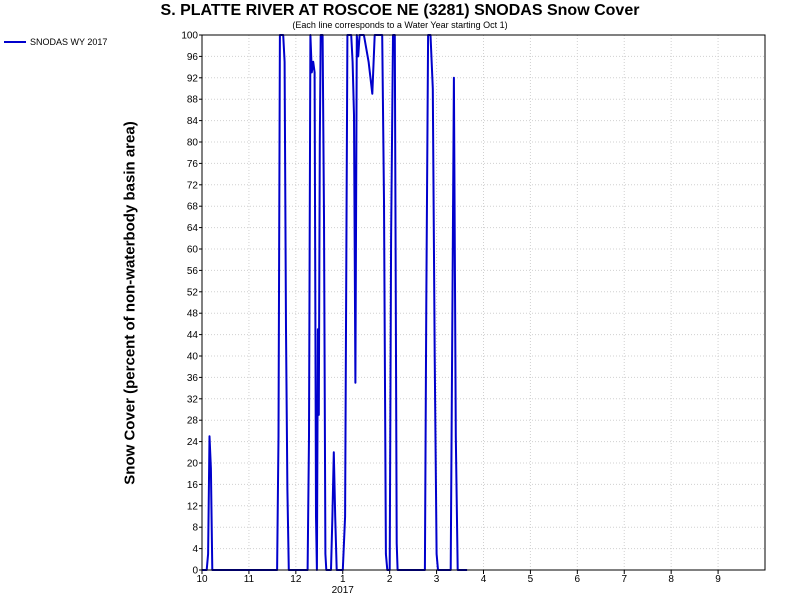  What do you see at coordinates (193, 164) in the screenshot?
I see `y-tick-label: 76` at bounding box center [193, 164].